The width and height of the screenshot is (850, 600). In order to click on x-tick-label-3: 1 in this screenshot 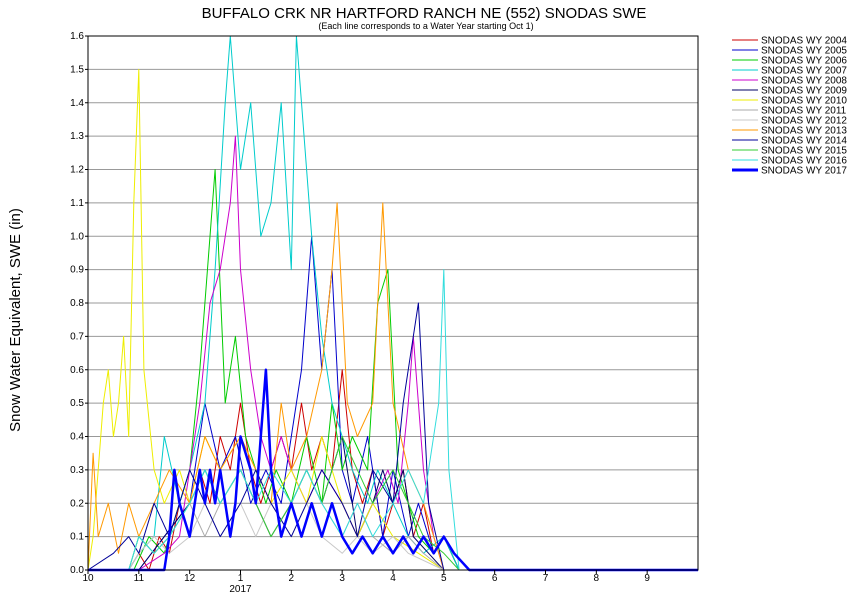, I will do `click(241, 578)`.